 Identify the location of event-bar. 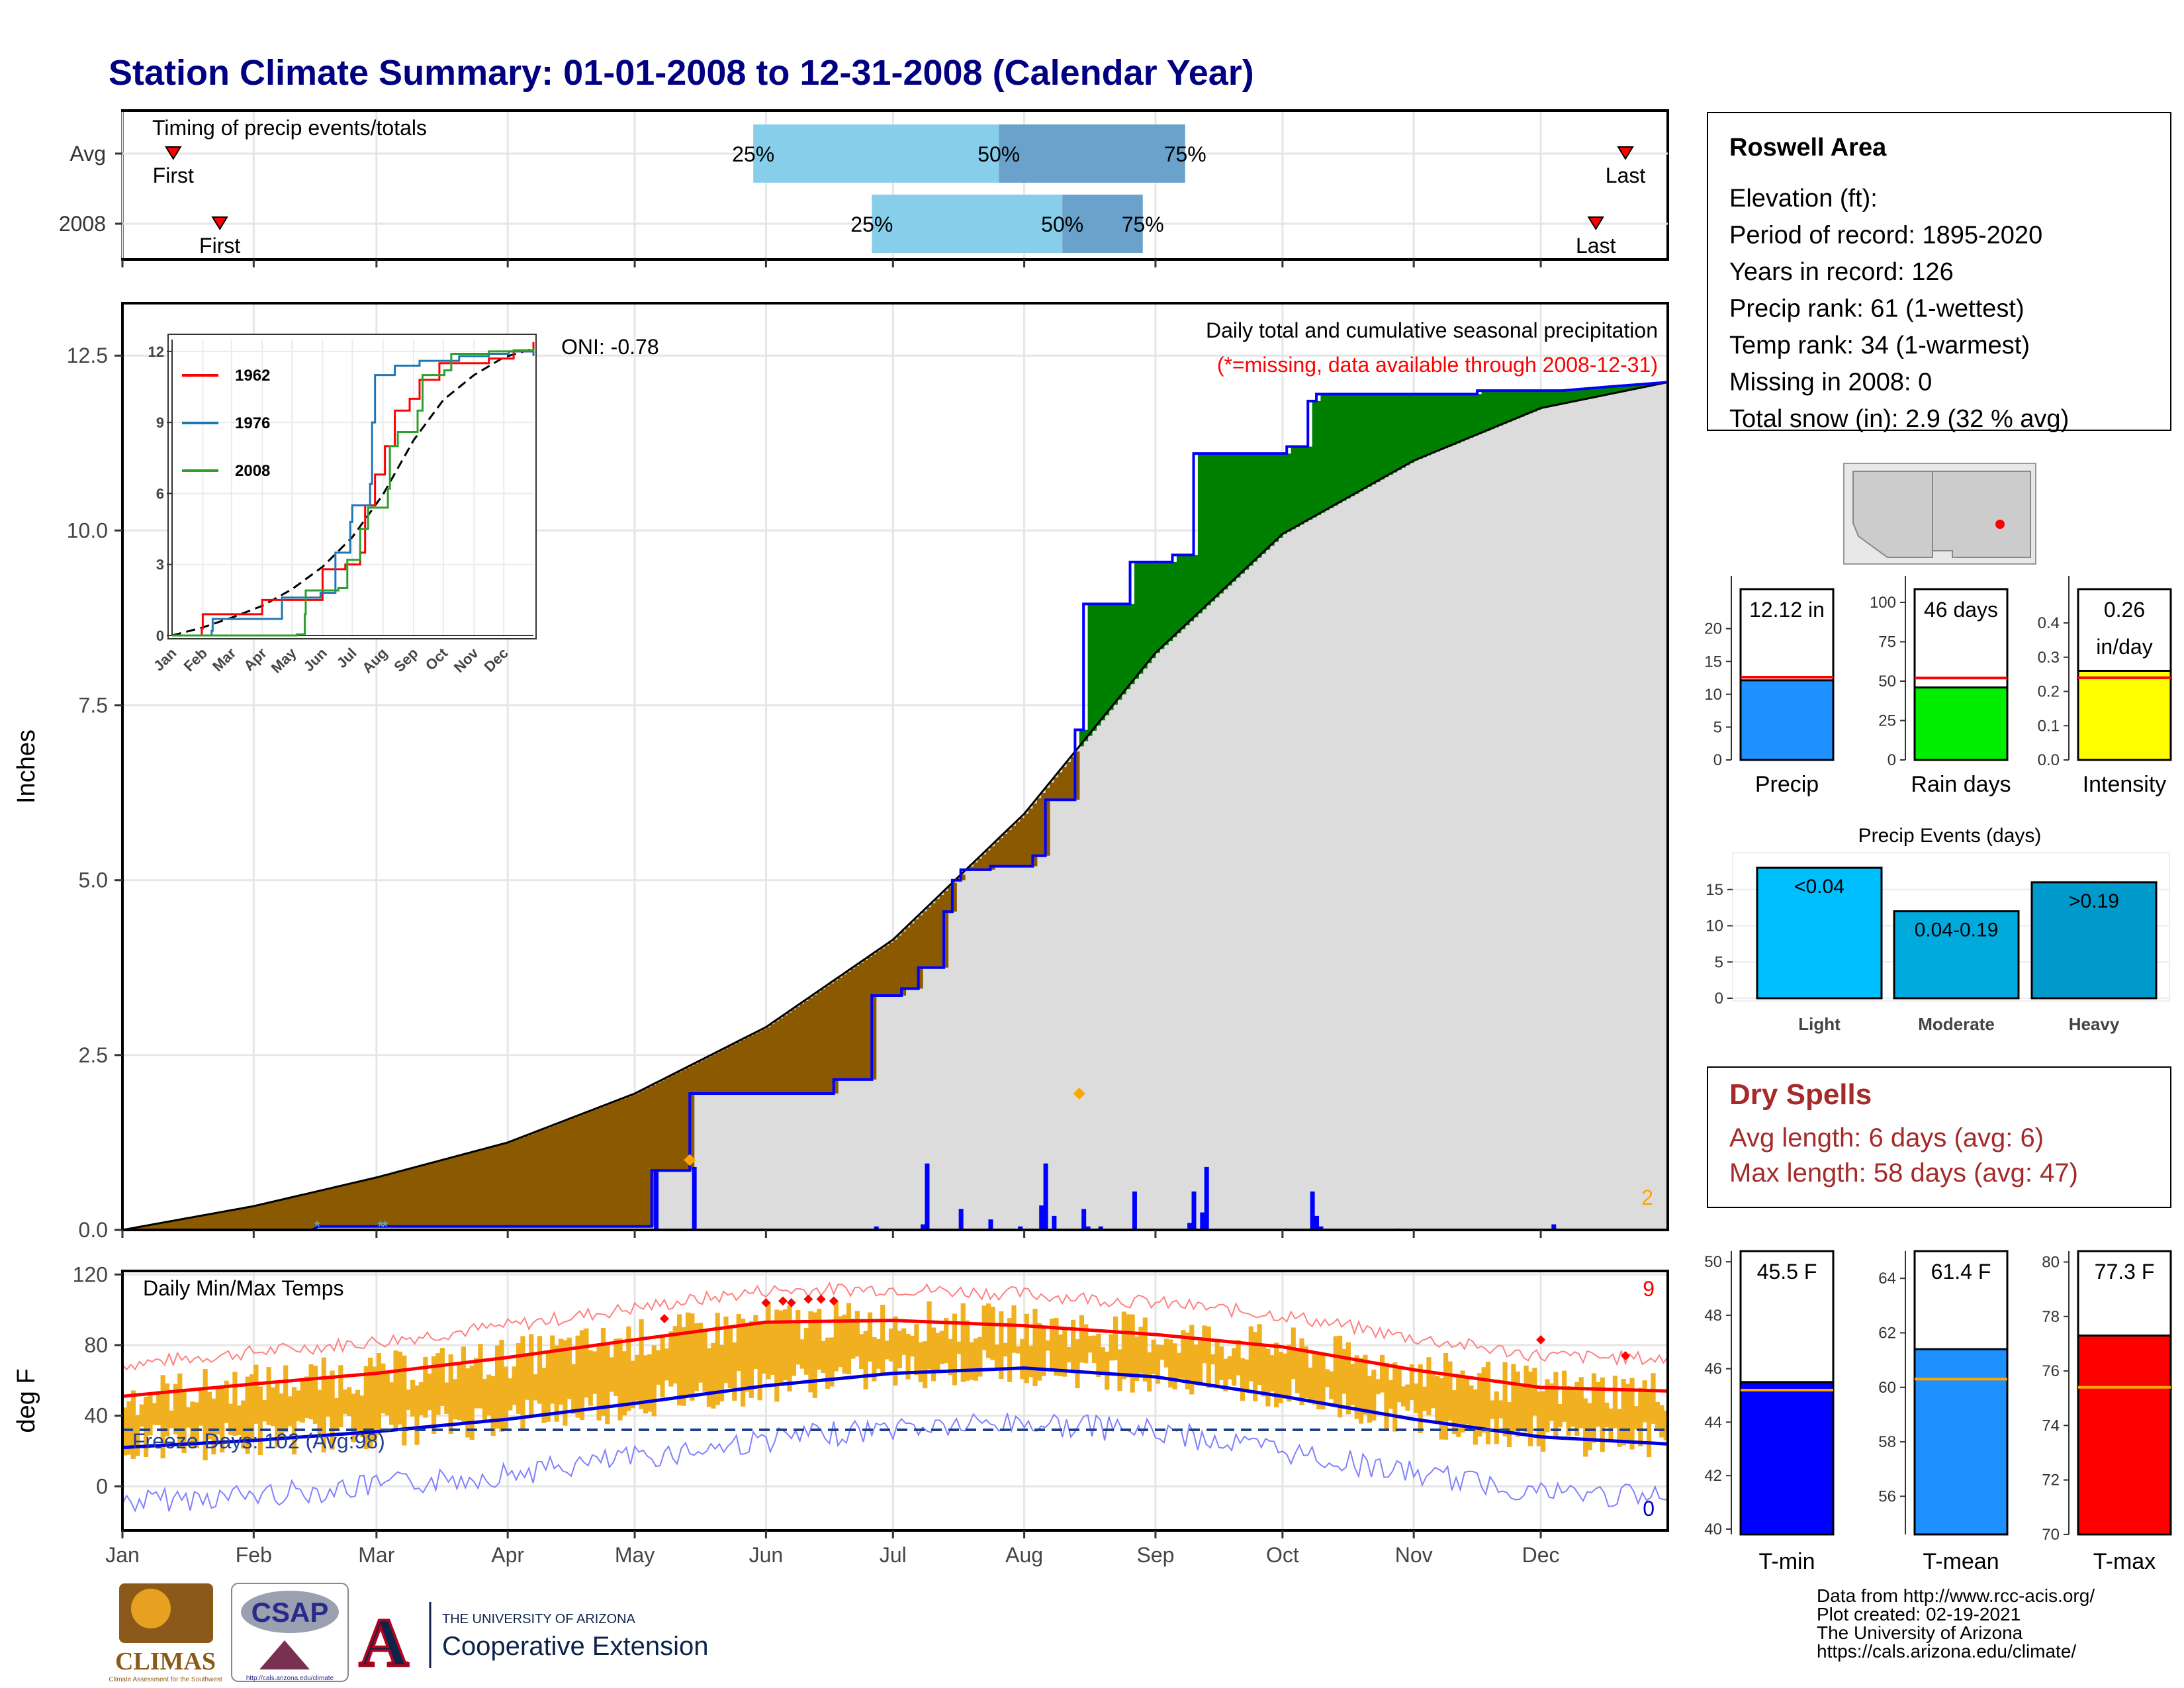
(1820, 933).